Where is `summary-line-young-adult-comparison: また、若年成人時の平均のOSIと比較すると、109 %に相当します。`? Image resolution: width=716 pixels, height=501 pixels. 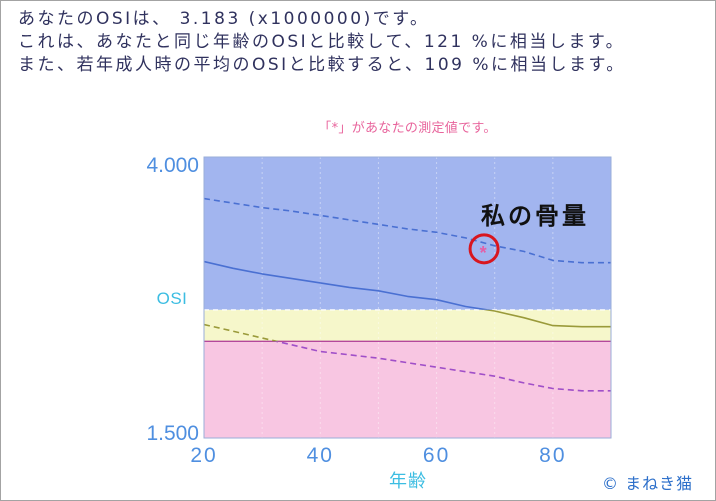 summary-line-young-adult-comparison: また、若年成人時の平均のOSIと比較すると、109 %に相当します。 is located at coordinates (322, 65).